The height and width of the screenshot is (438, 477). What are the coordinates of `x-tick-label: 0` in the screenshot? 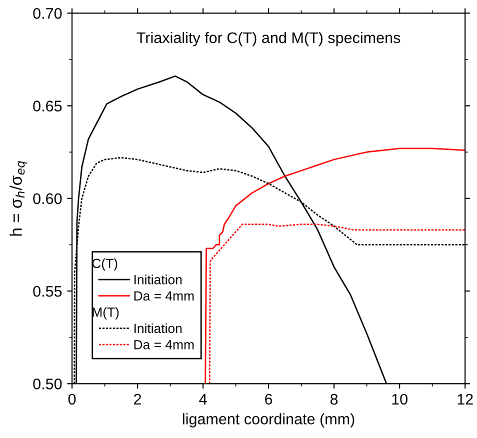 It's located at (72, 399).